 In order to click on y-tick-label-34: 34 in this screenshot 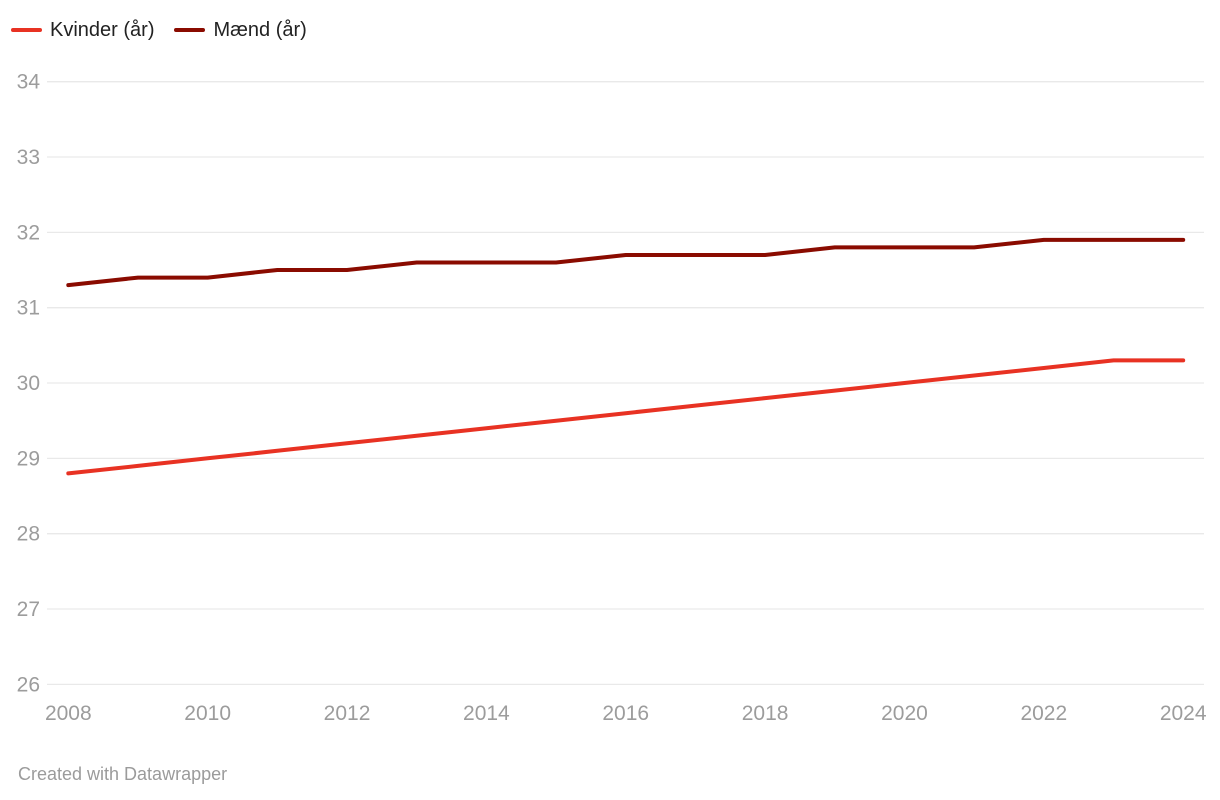, I will do `click(29, 82)`.